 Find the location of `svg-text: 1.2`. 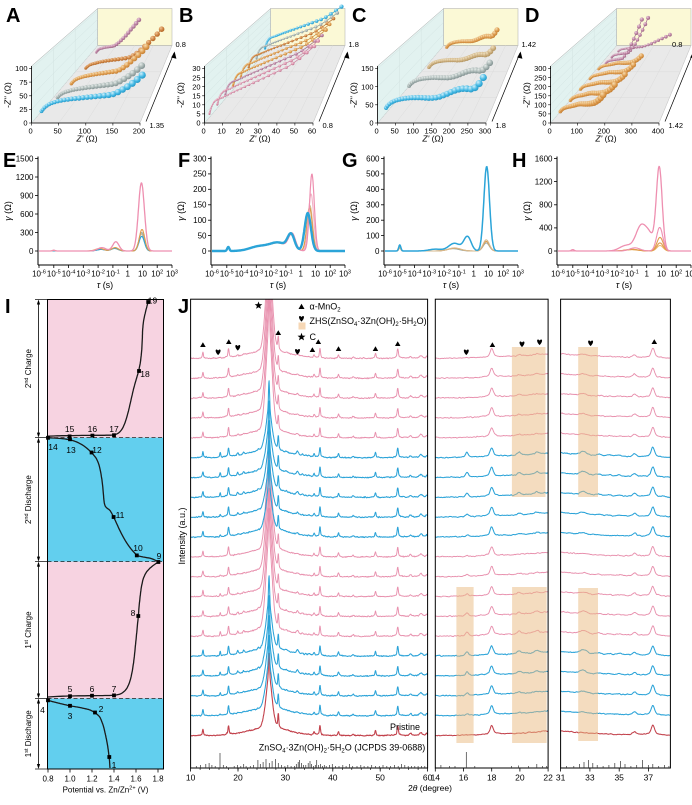

svg-text: 1.2 is located at coordinates (92, 779).